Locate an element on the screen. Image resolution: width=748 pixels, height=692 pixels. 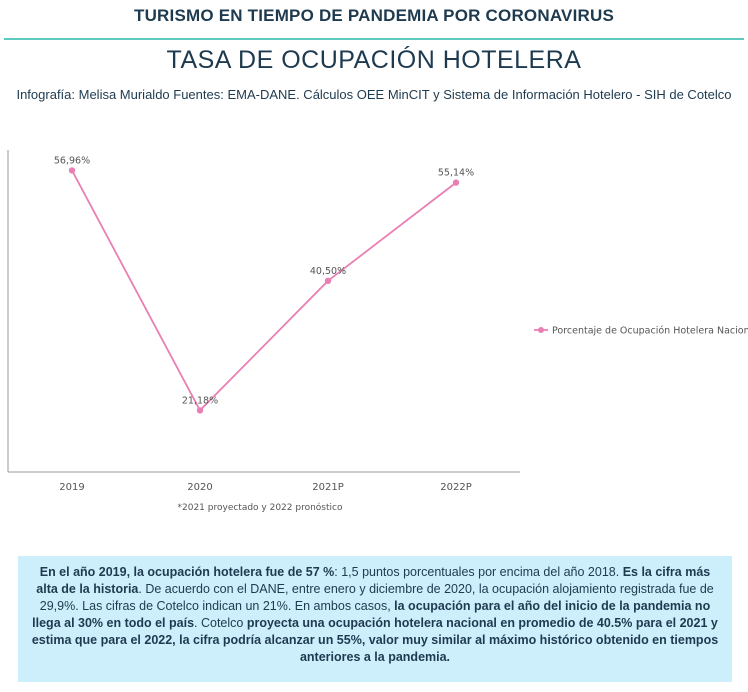
x-tick-label: 2022P is located at coordinates (455, 487).